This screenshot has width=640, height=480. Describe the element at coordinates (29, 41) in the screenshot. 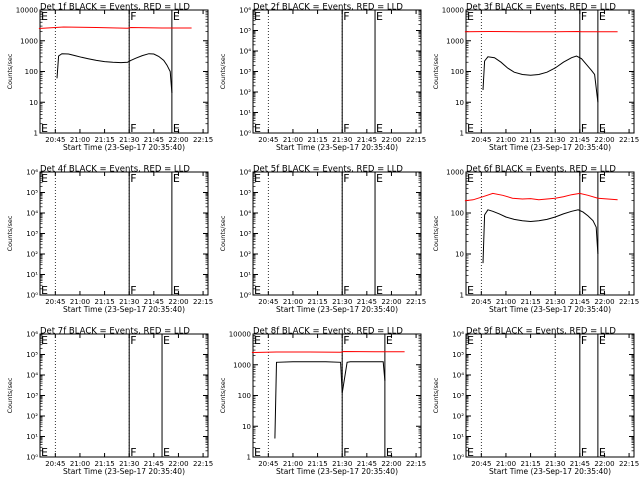

I see `y-tick-label: 1000` at that location.